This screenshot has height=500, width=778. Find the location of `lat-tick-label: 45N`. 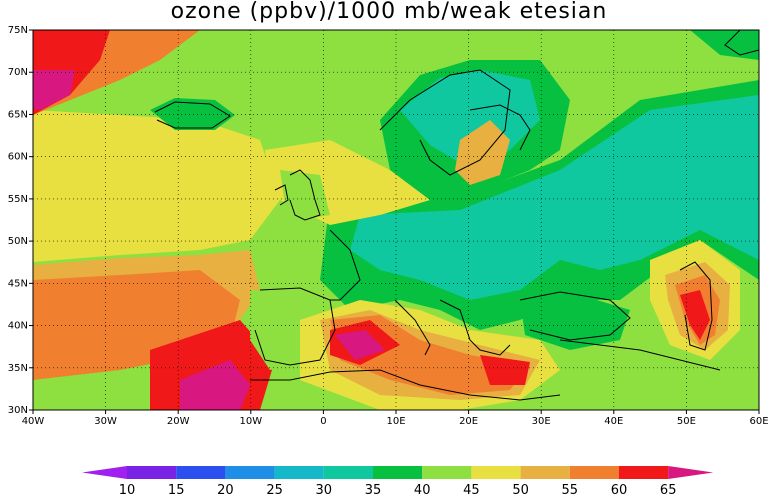

lat-tick-label: 45N is located at coordinates (18, 283).